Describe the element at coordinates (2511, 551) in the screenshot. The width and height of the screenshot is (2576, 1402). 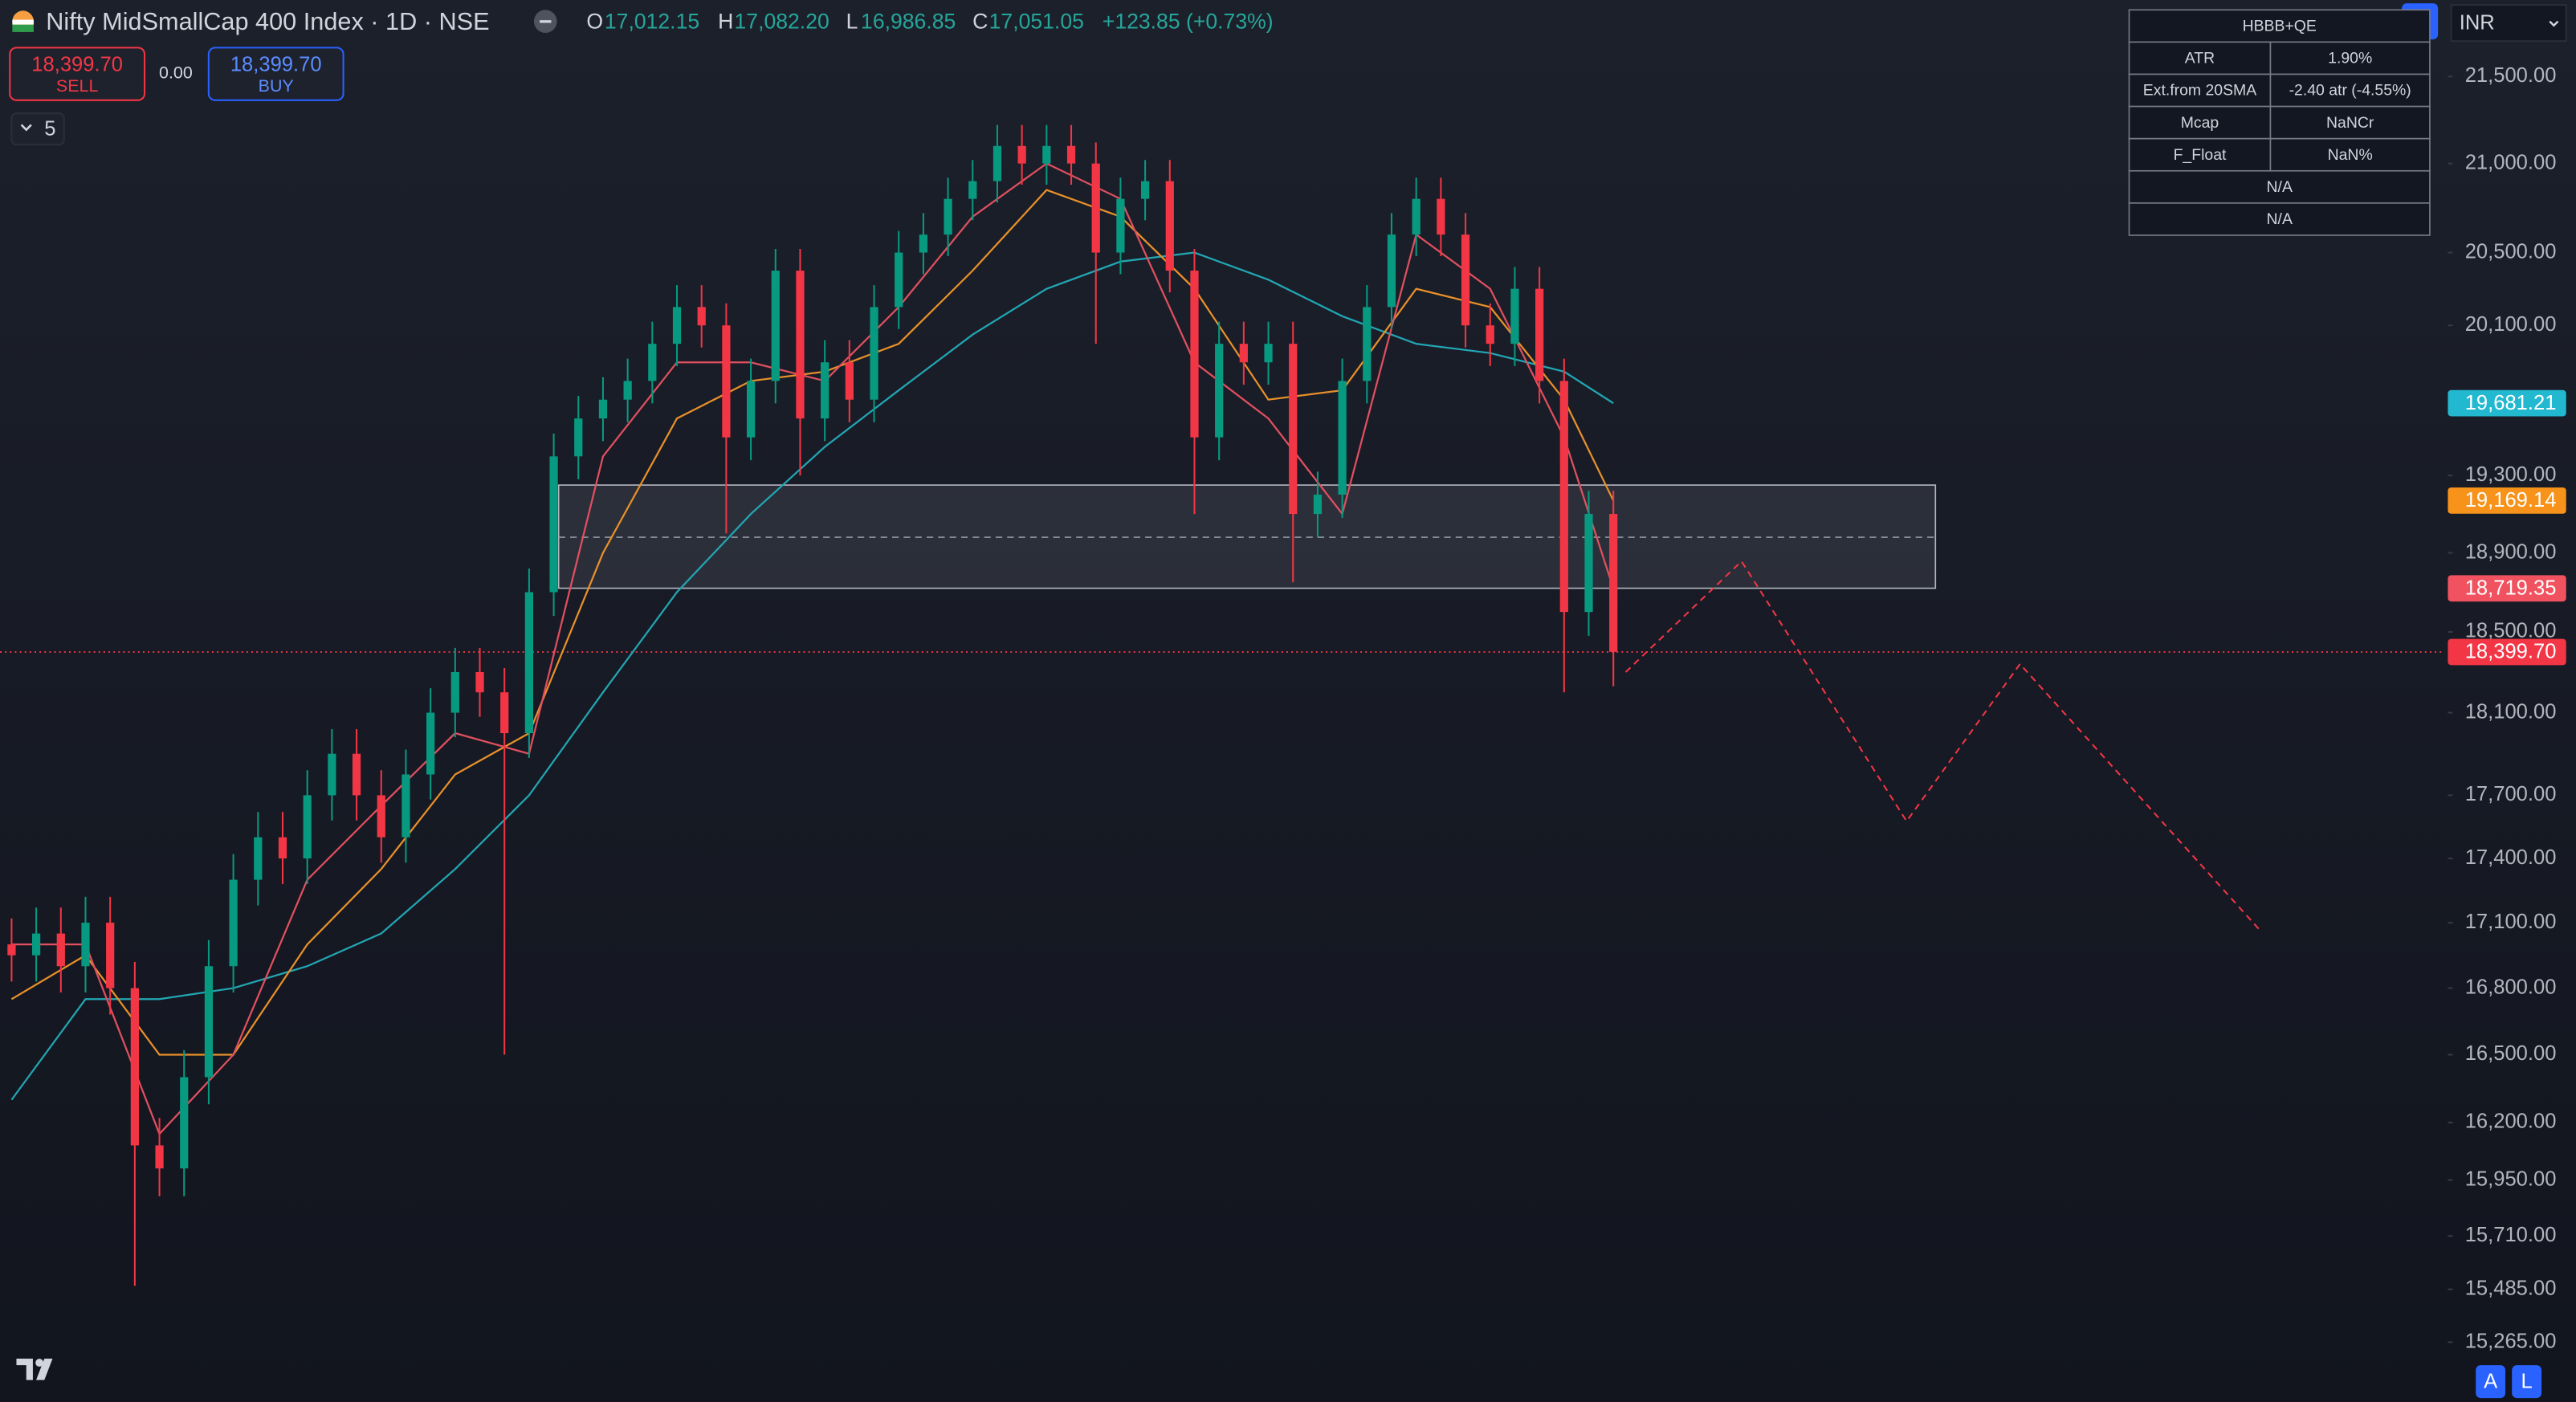
I see `y-tick-label: 18,900.00` at that location.